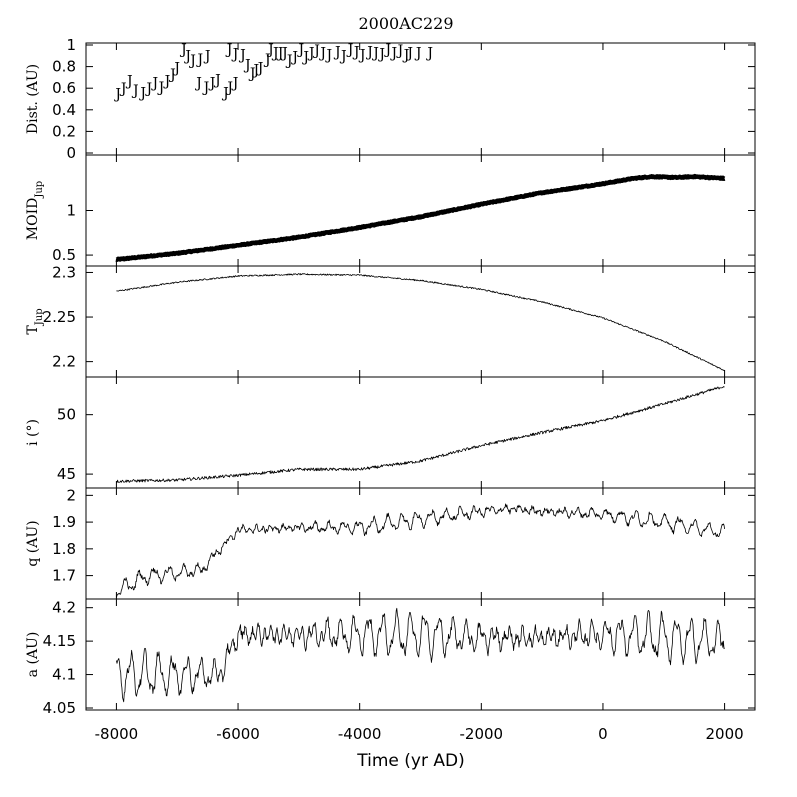 This screenshot has width=797, height=797. Describe the element at coordinates (64, 522) in the screenshot. I see `y-tick-label: 1.9` at that location.